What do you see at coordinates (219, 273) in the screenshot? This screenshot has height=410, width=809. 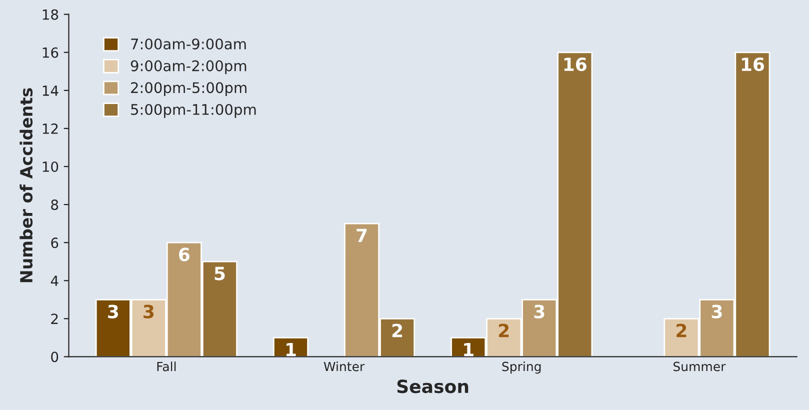 I see `data-label: 5` at bounding box center [219, 273].